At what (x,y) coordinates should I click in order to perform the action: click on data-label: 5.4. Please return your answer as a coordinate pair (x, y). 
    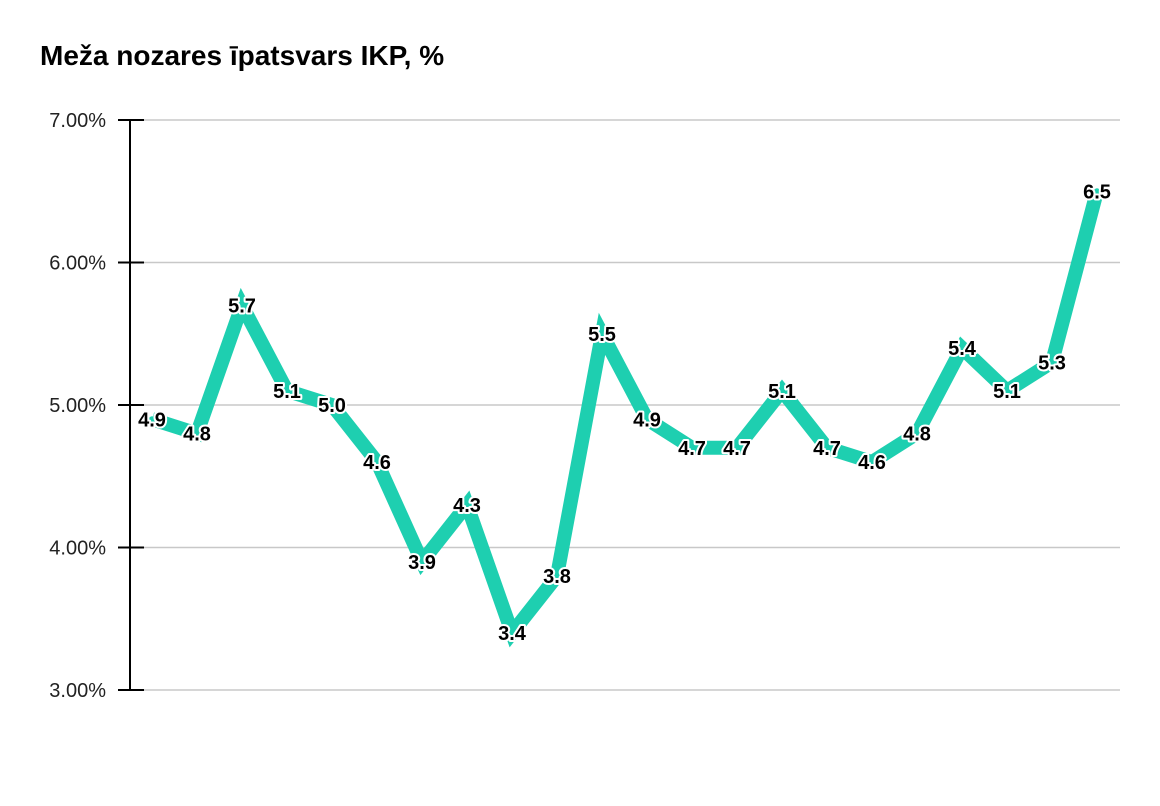
    Looking at the image, I should click on (962, 349).